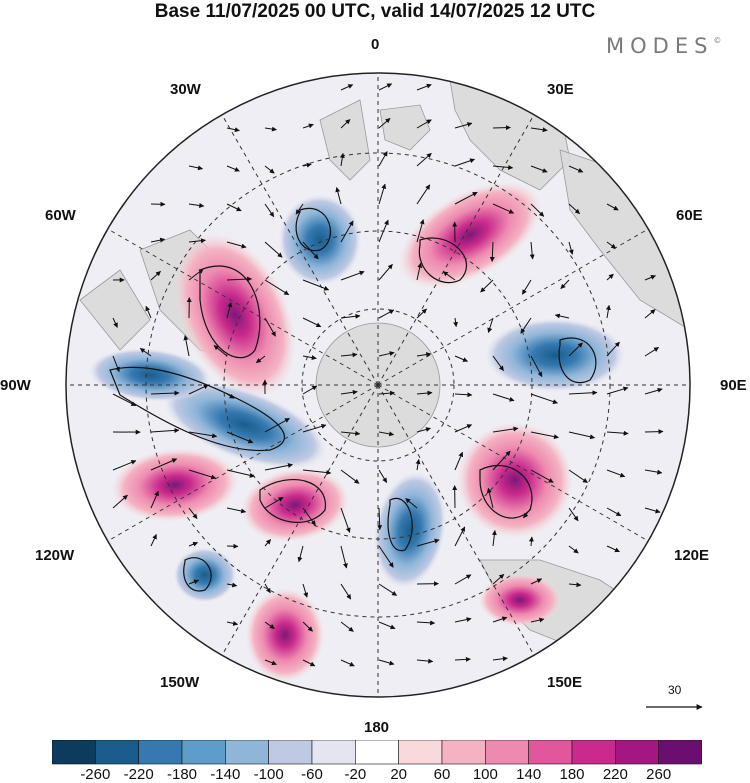 Image resolution: width=750 pixels, height=783 pixels. I want to click on brand-text: MODES, so click(660, 46).